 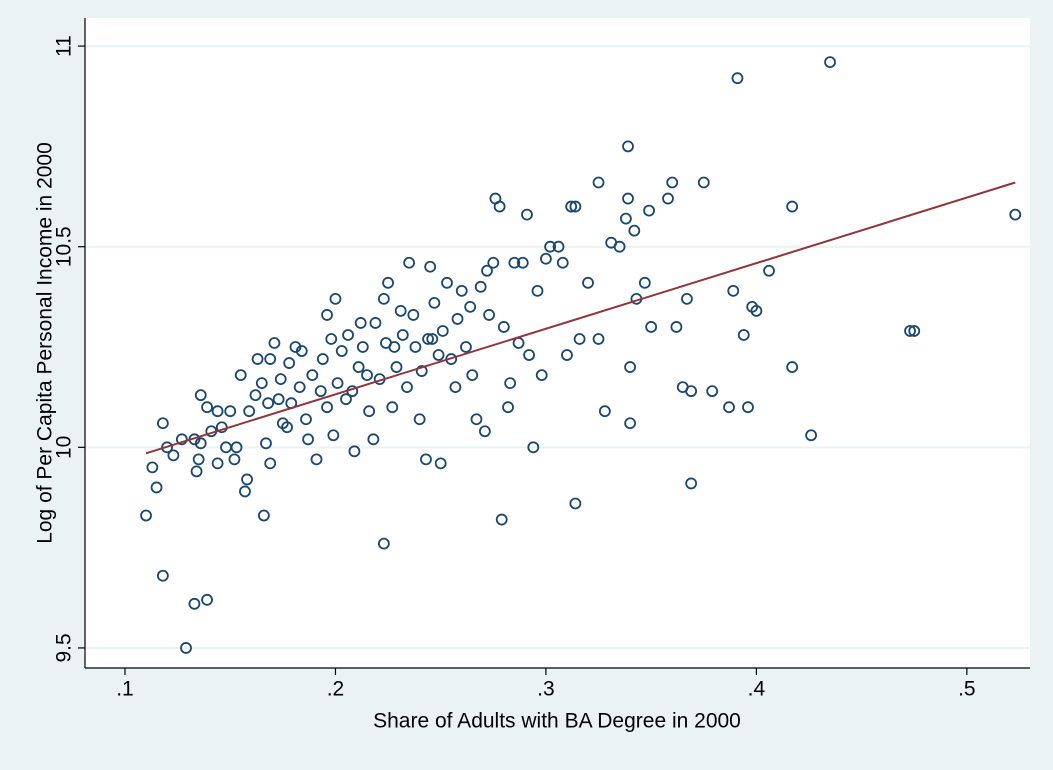 What do you see at coordinates (64, 246) in the screenshot?
I see `y-tick-label: 10.5` at bounding box center [64, 246].